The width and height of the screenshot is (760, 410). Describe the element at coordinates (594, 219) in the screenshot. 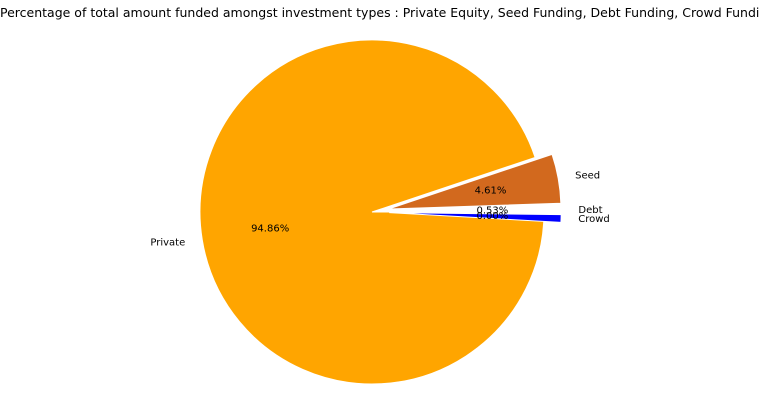

I see `slice-label-crowd: Crowd` at that location.